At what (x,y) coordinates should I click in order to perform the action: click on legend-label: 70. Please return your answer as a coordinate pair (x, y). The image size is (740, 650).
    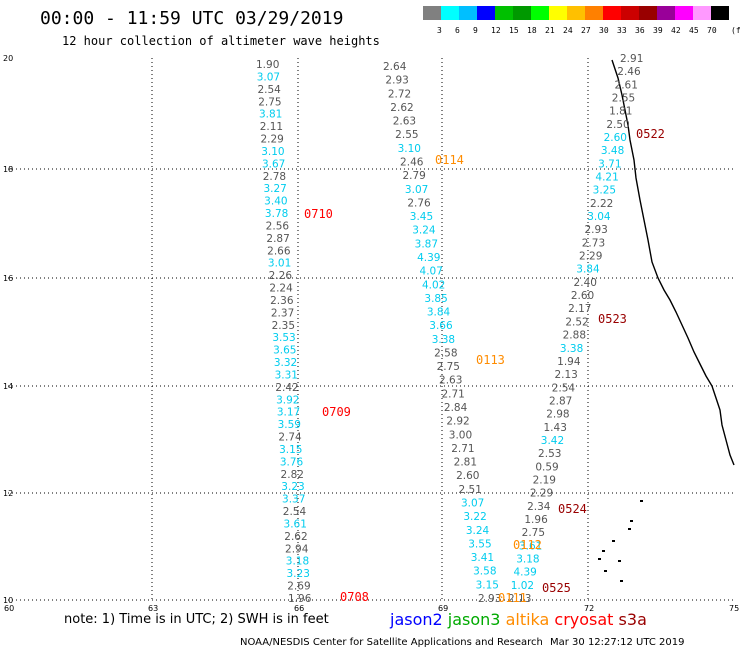
    Looking at the image, I should click on (712, 30).